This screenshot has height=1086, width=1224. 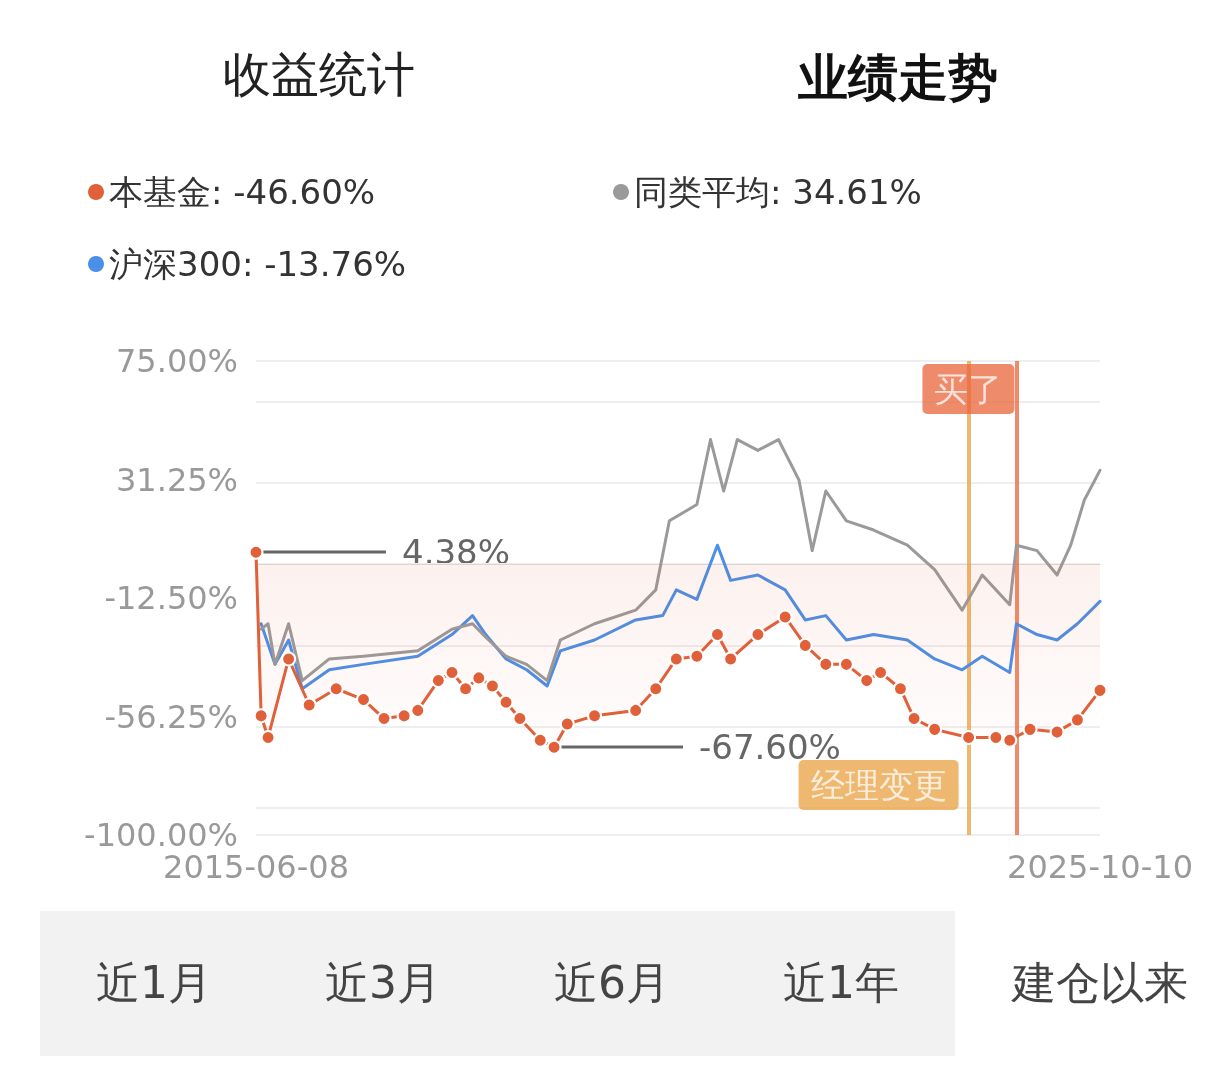 I want to click on y-tick-label: 31.25%, so click(x=176, y=479).